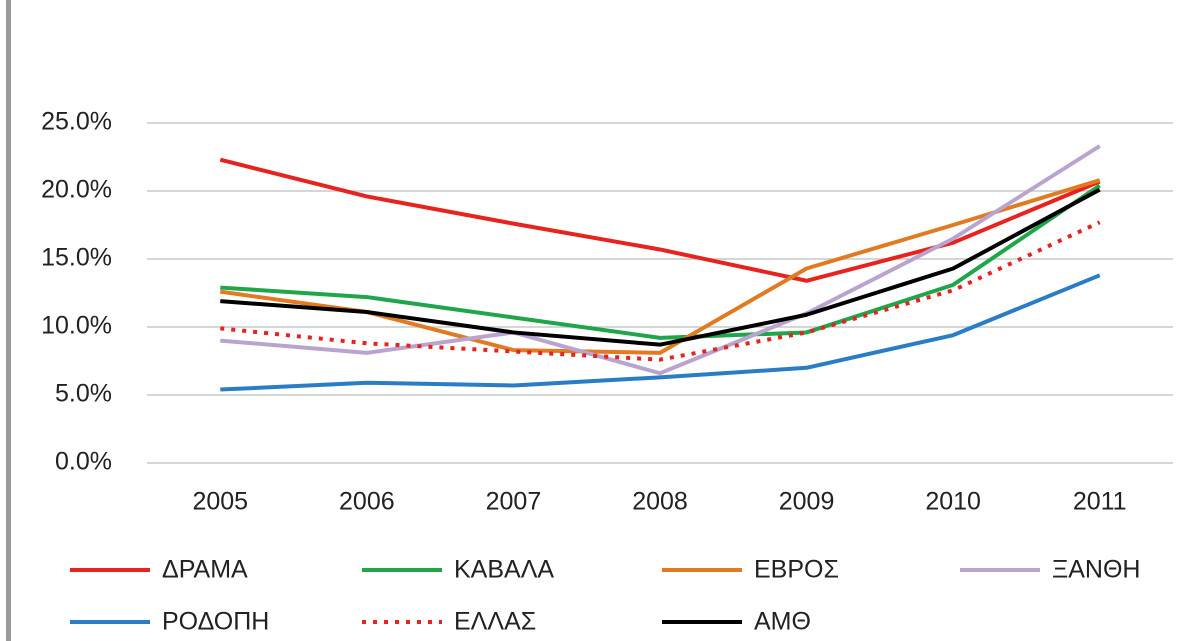 This screenshot has height=641, width=1199. Describe the element at coordinates (367, 502) in the screenshot. I see `x-tick-label: 2006` at that location.